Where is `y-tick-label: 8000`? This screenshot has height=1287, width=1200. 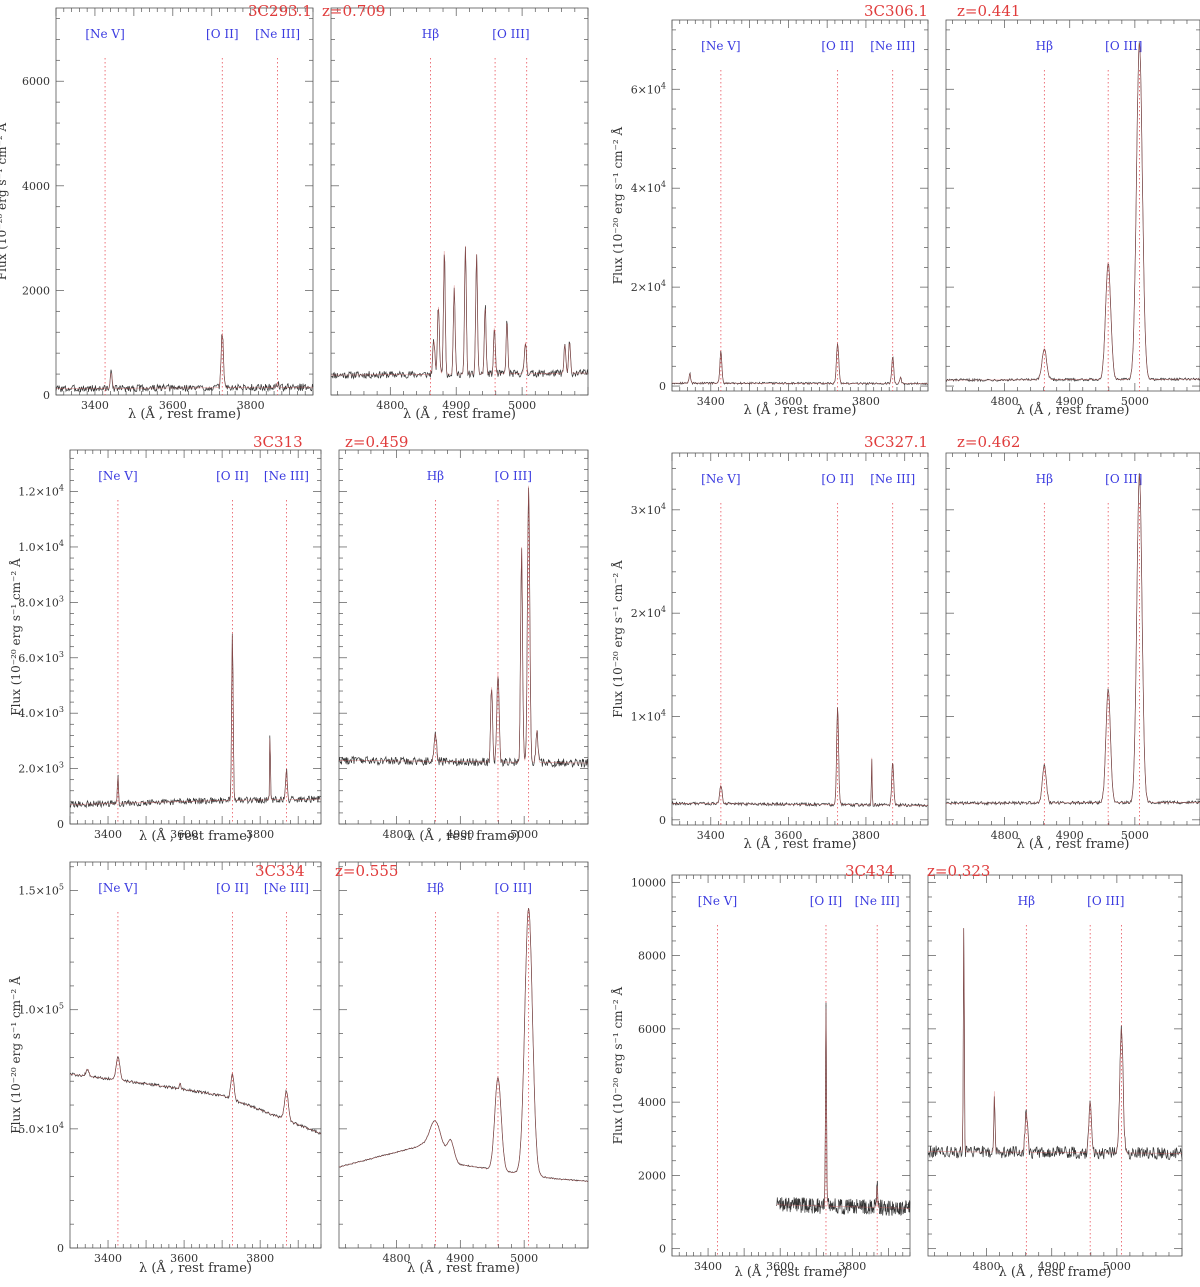
y-tick-label: 8000 is located at coordinates (652, 956).